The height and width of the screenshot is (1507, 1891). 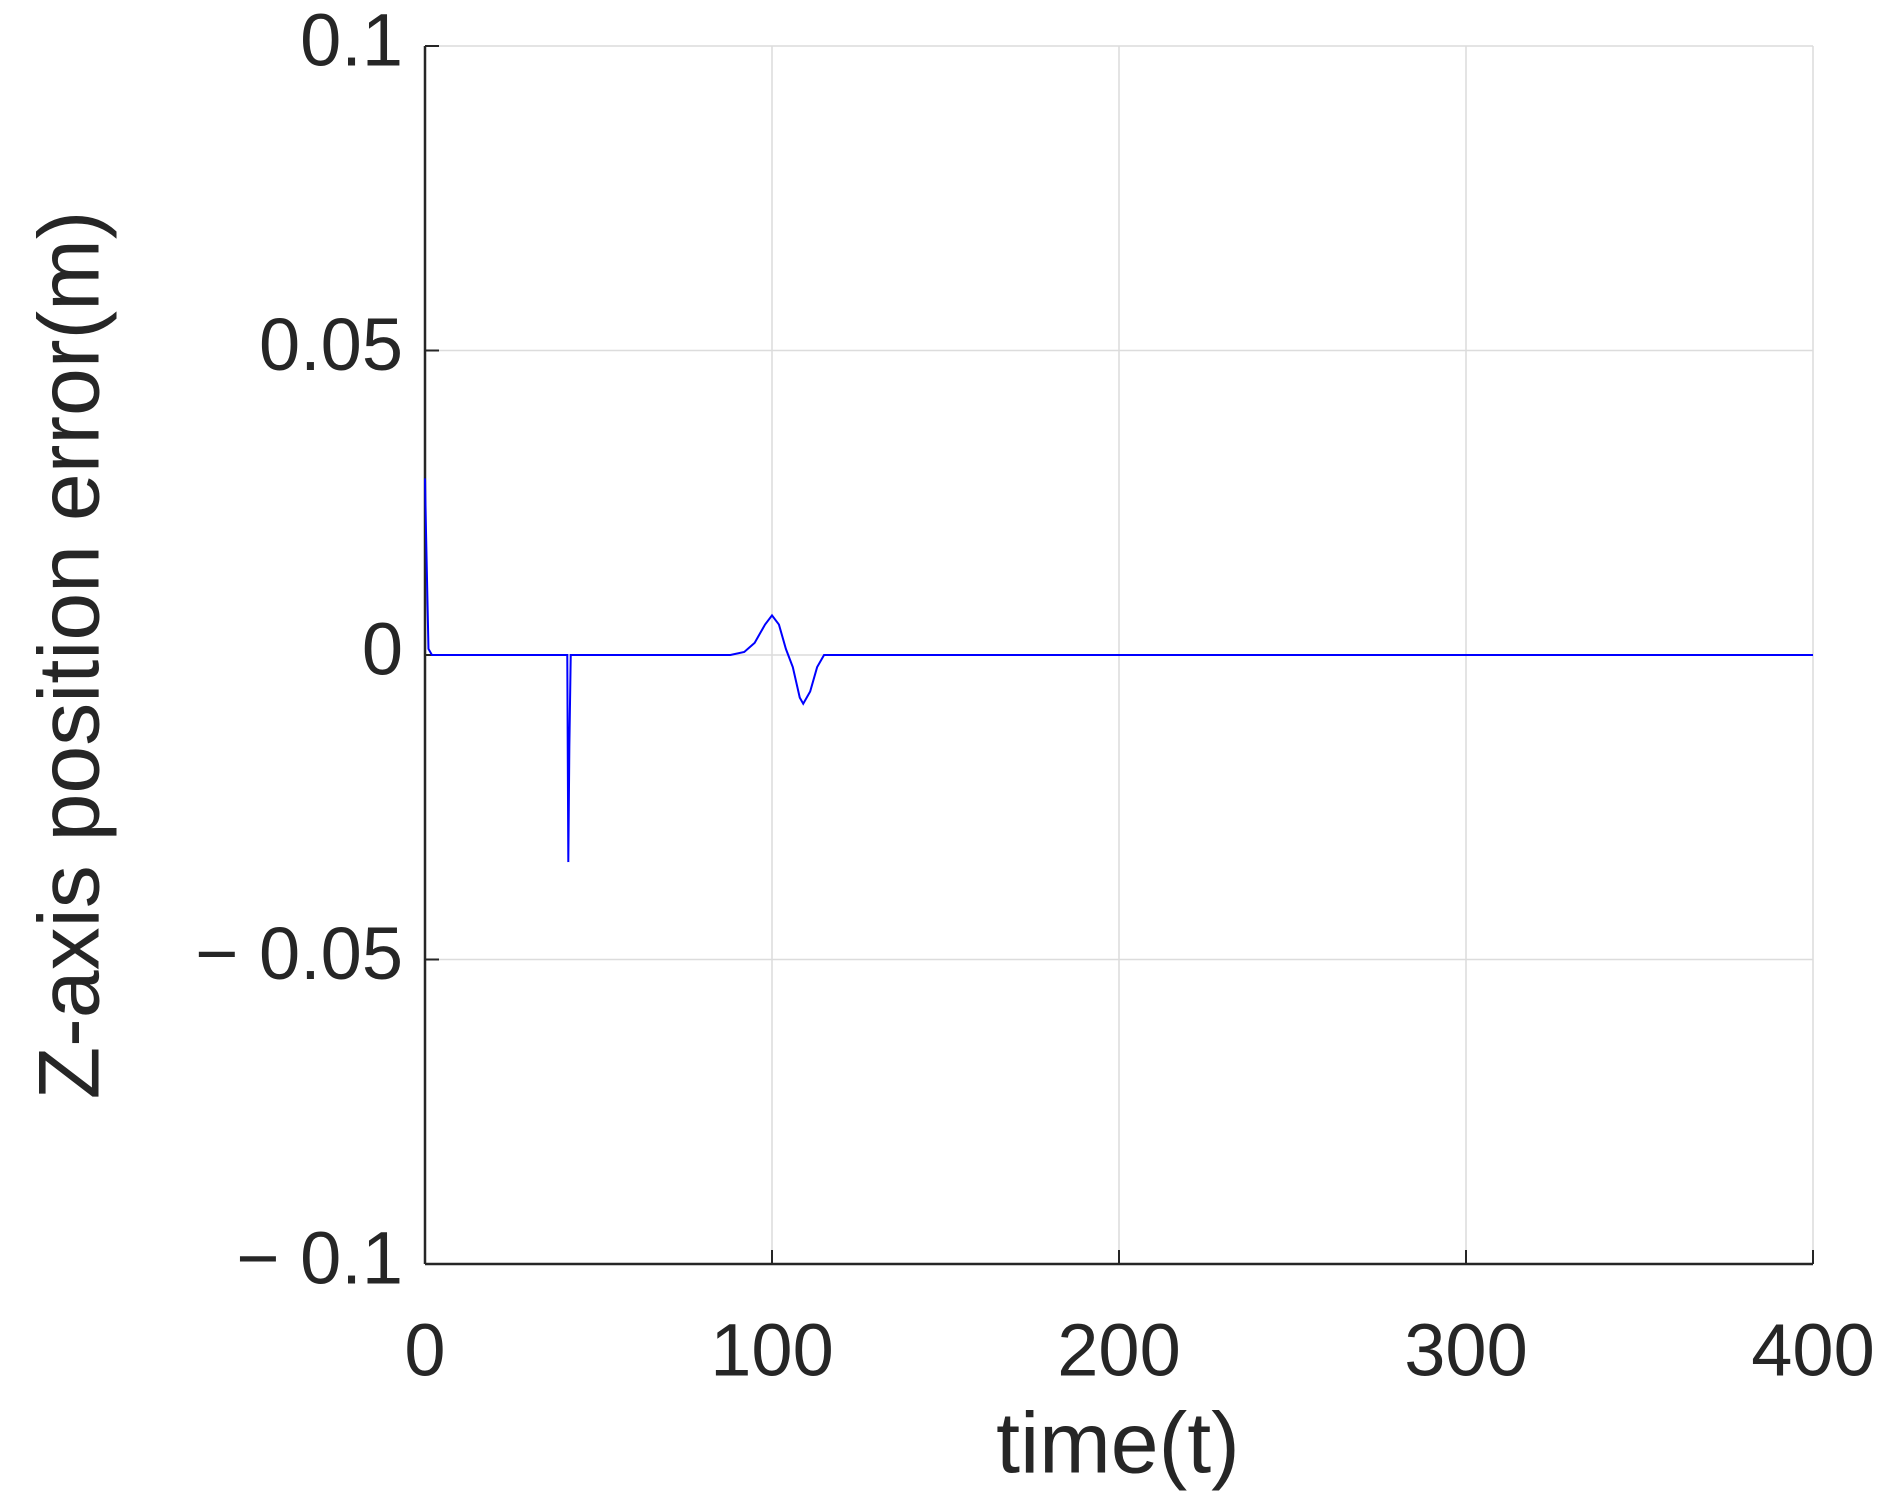 What do you see at coordinates (424, 1350) in the screenshot?
I see `x-tick-label: 0` at bounding box center [424, 1350].